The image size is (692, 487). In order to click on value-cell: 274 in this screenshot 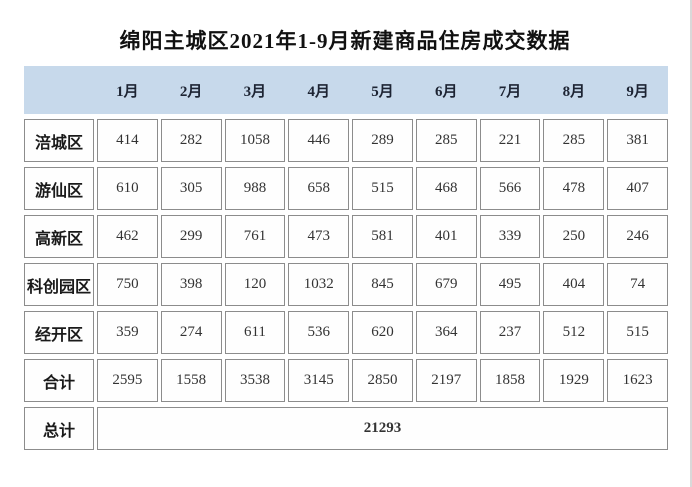, I will do `click(191, 332)`.